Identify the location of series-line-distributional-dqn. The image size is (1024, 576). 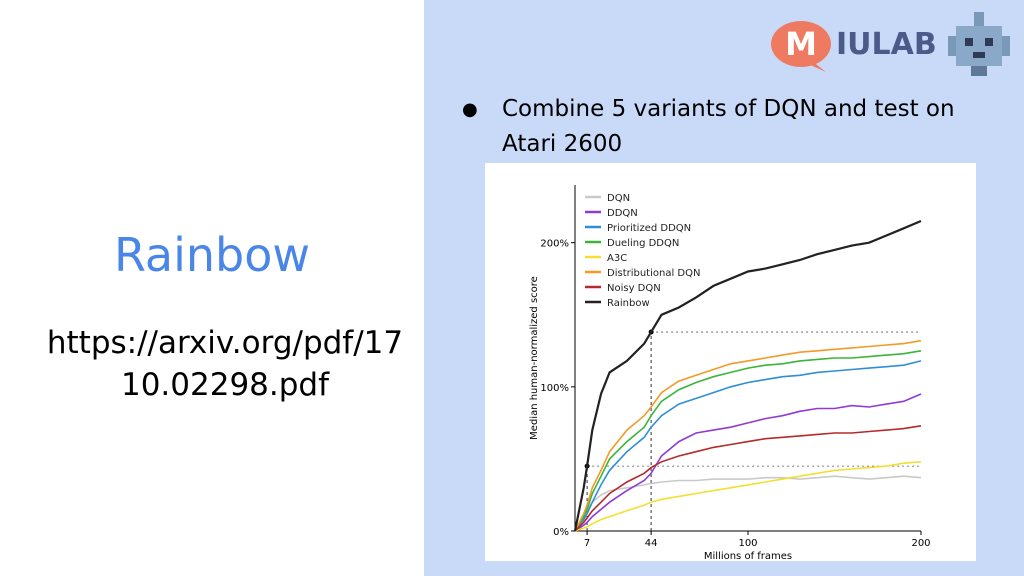
(748, 435).